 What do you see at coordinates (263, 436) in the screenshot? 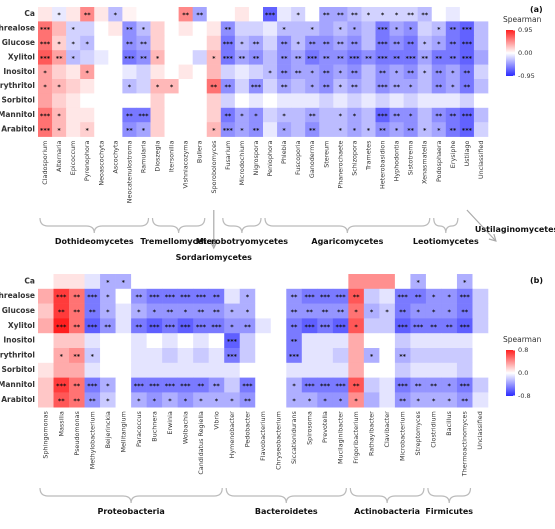
I see `column-label: Flavobacterium` at bounding box center [263, 436].